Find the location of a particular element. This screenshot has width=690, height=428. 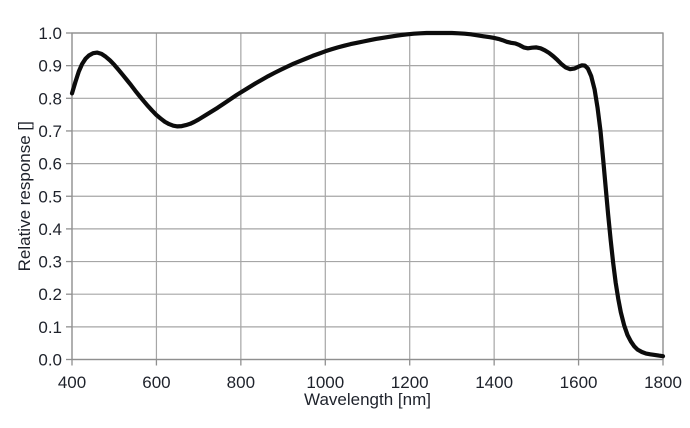

x-axis-title: Wavelength [nm] is located at coordinates (367, 399).